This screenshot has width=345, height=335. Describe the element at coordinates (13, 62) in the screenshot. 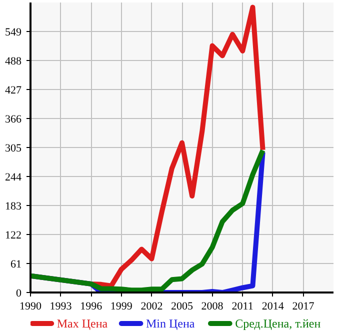

I see `y-tick-label: 488` at that location.